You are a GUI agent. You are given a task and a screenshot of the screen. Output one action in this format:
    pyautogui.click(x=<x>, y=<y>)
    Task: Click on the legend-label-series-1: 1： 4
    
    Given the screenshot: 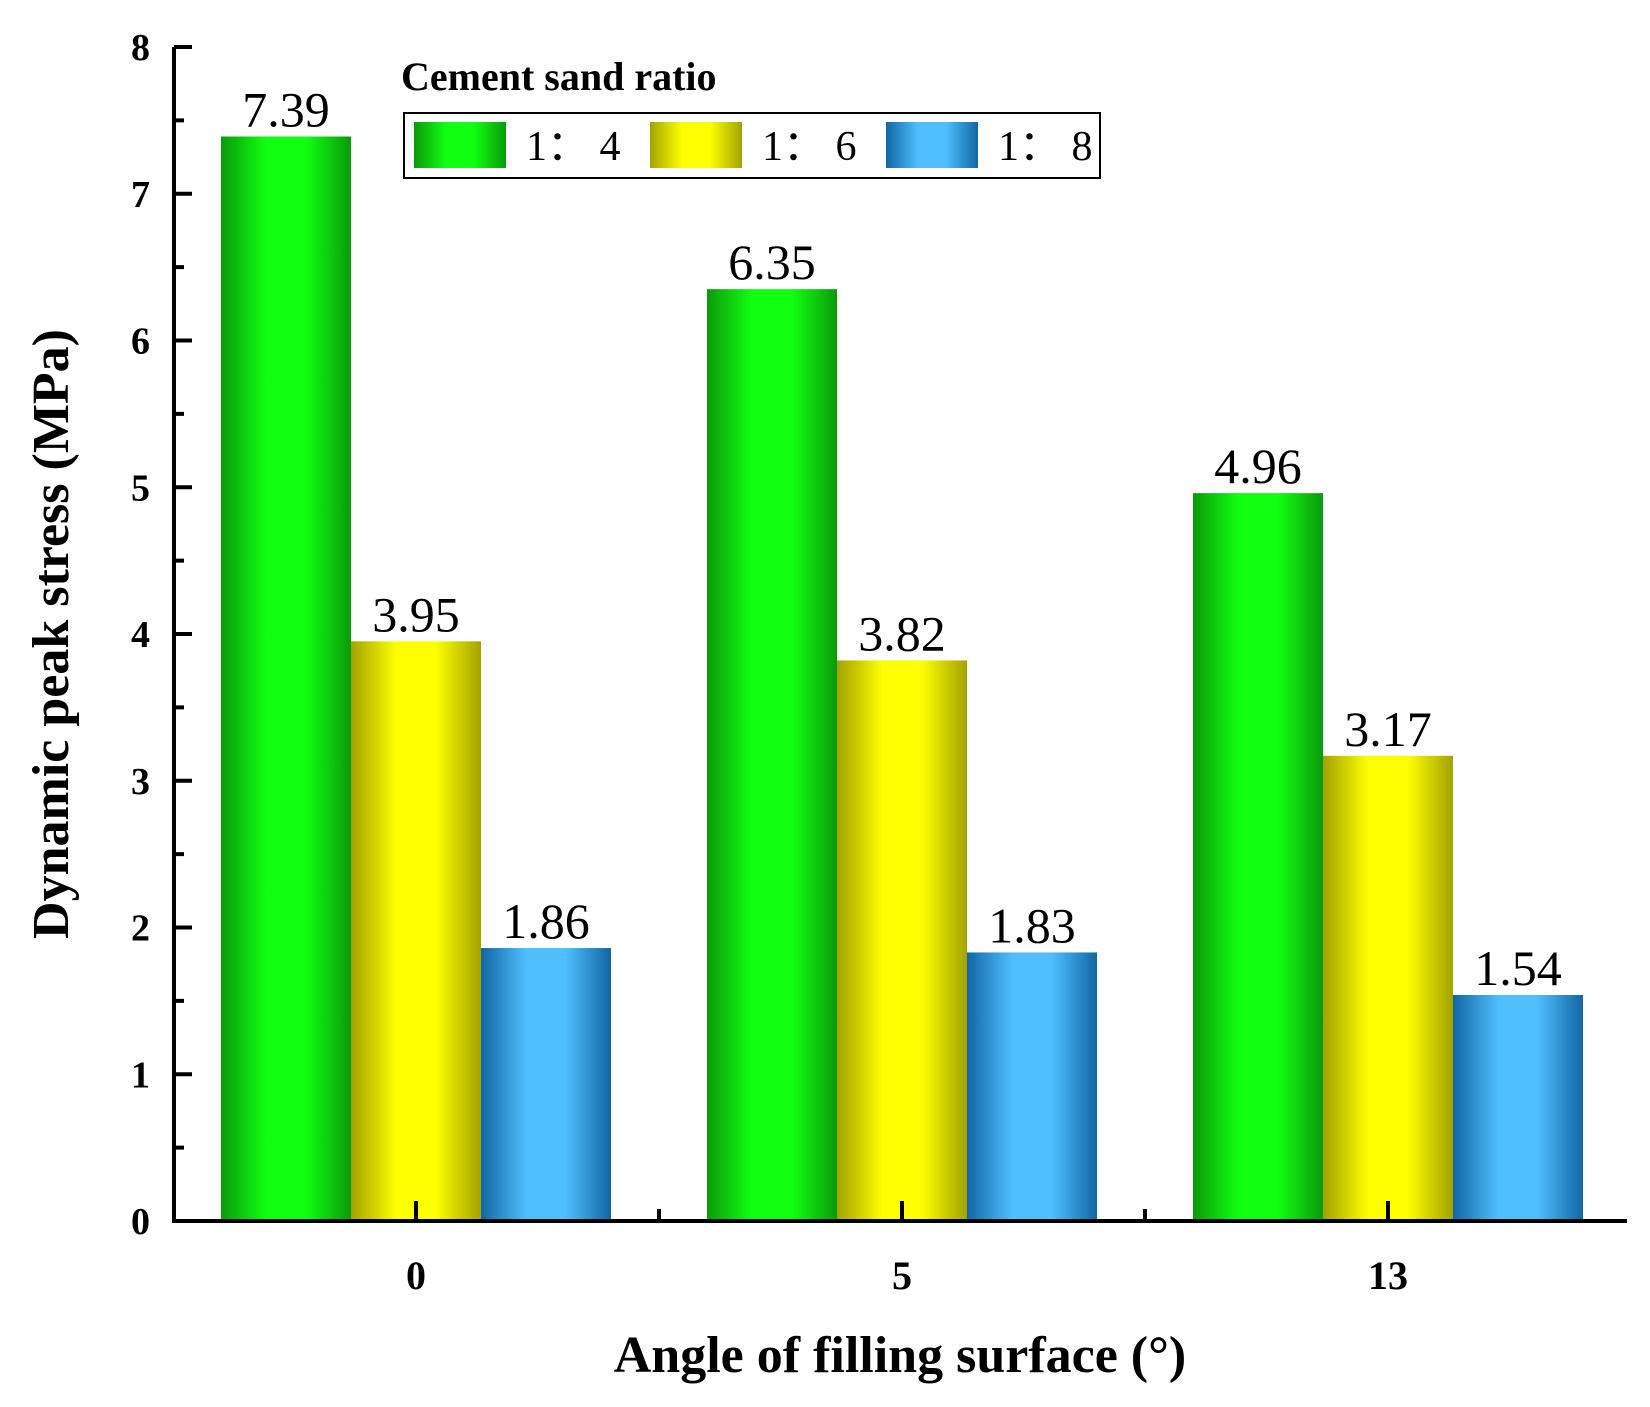 What is the action you would take?
    pyautogui.click(x=573, y=147)
    